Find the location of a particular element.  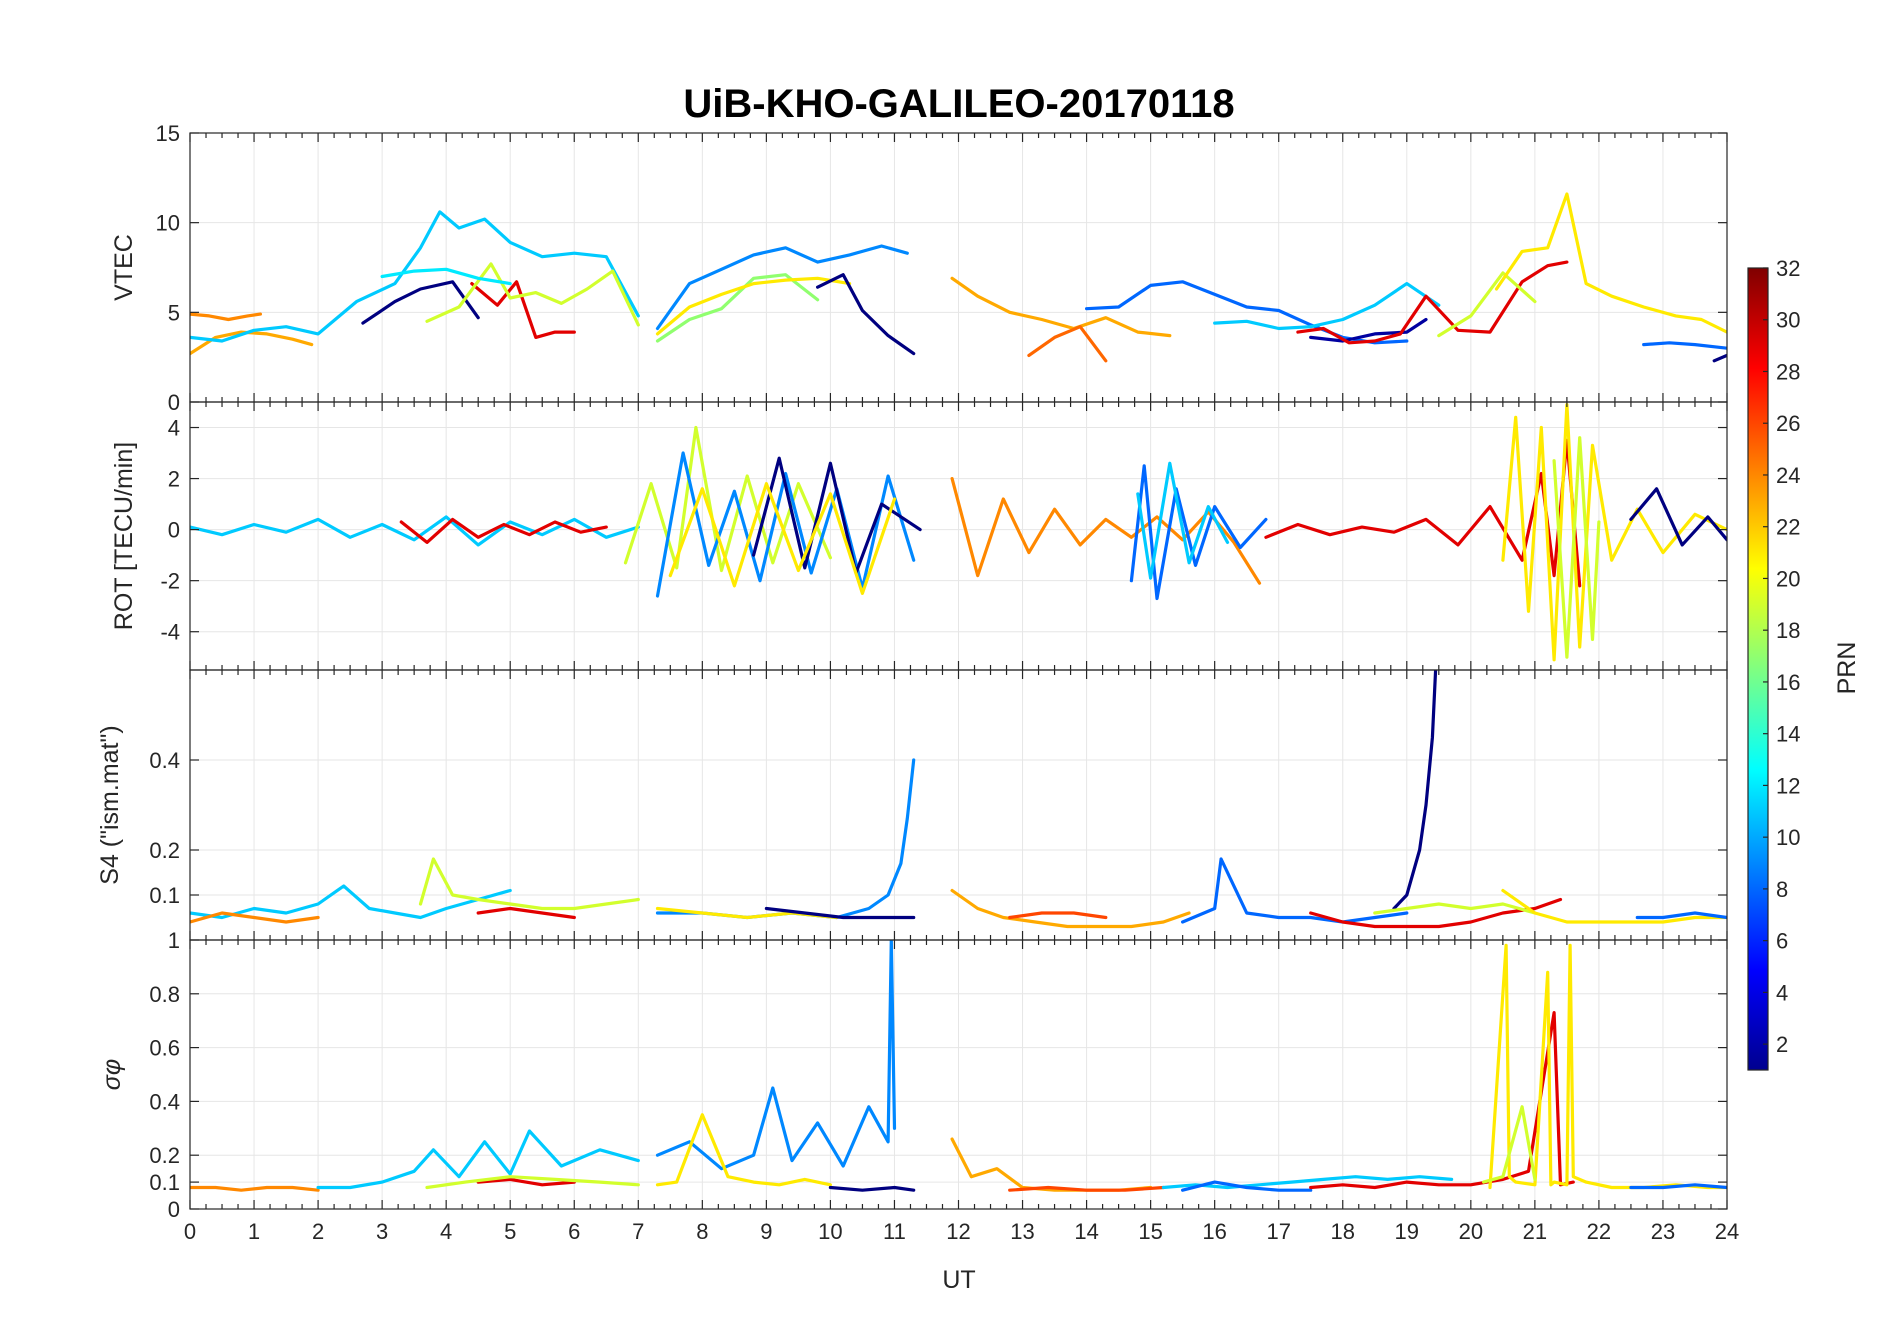

x-tick-label: 2 is located at coordinates (318, 1231).